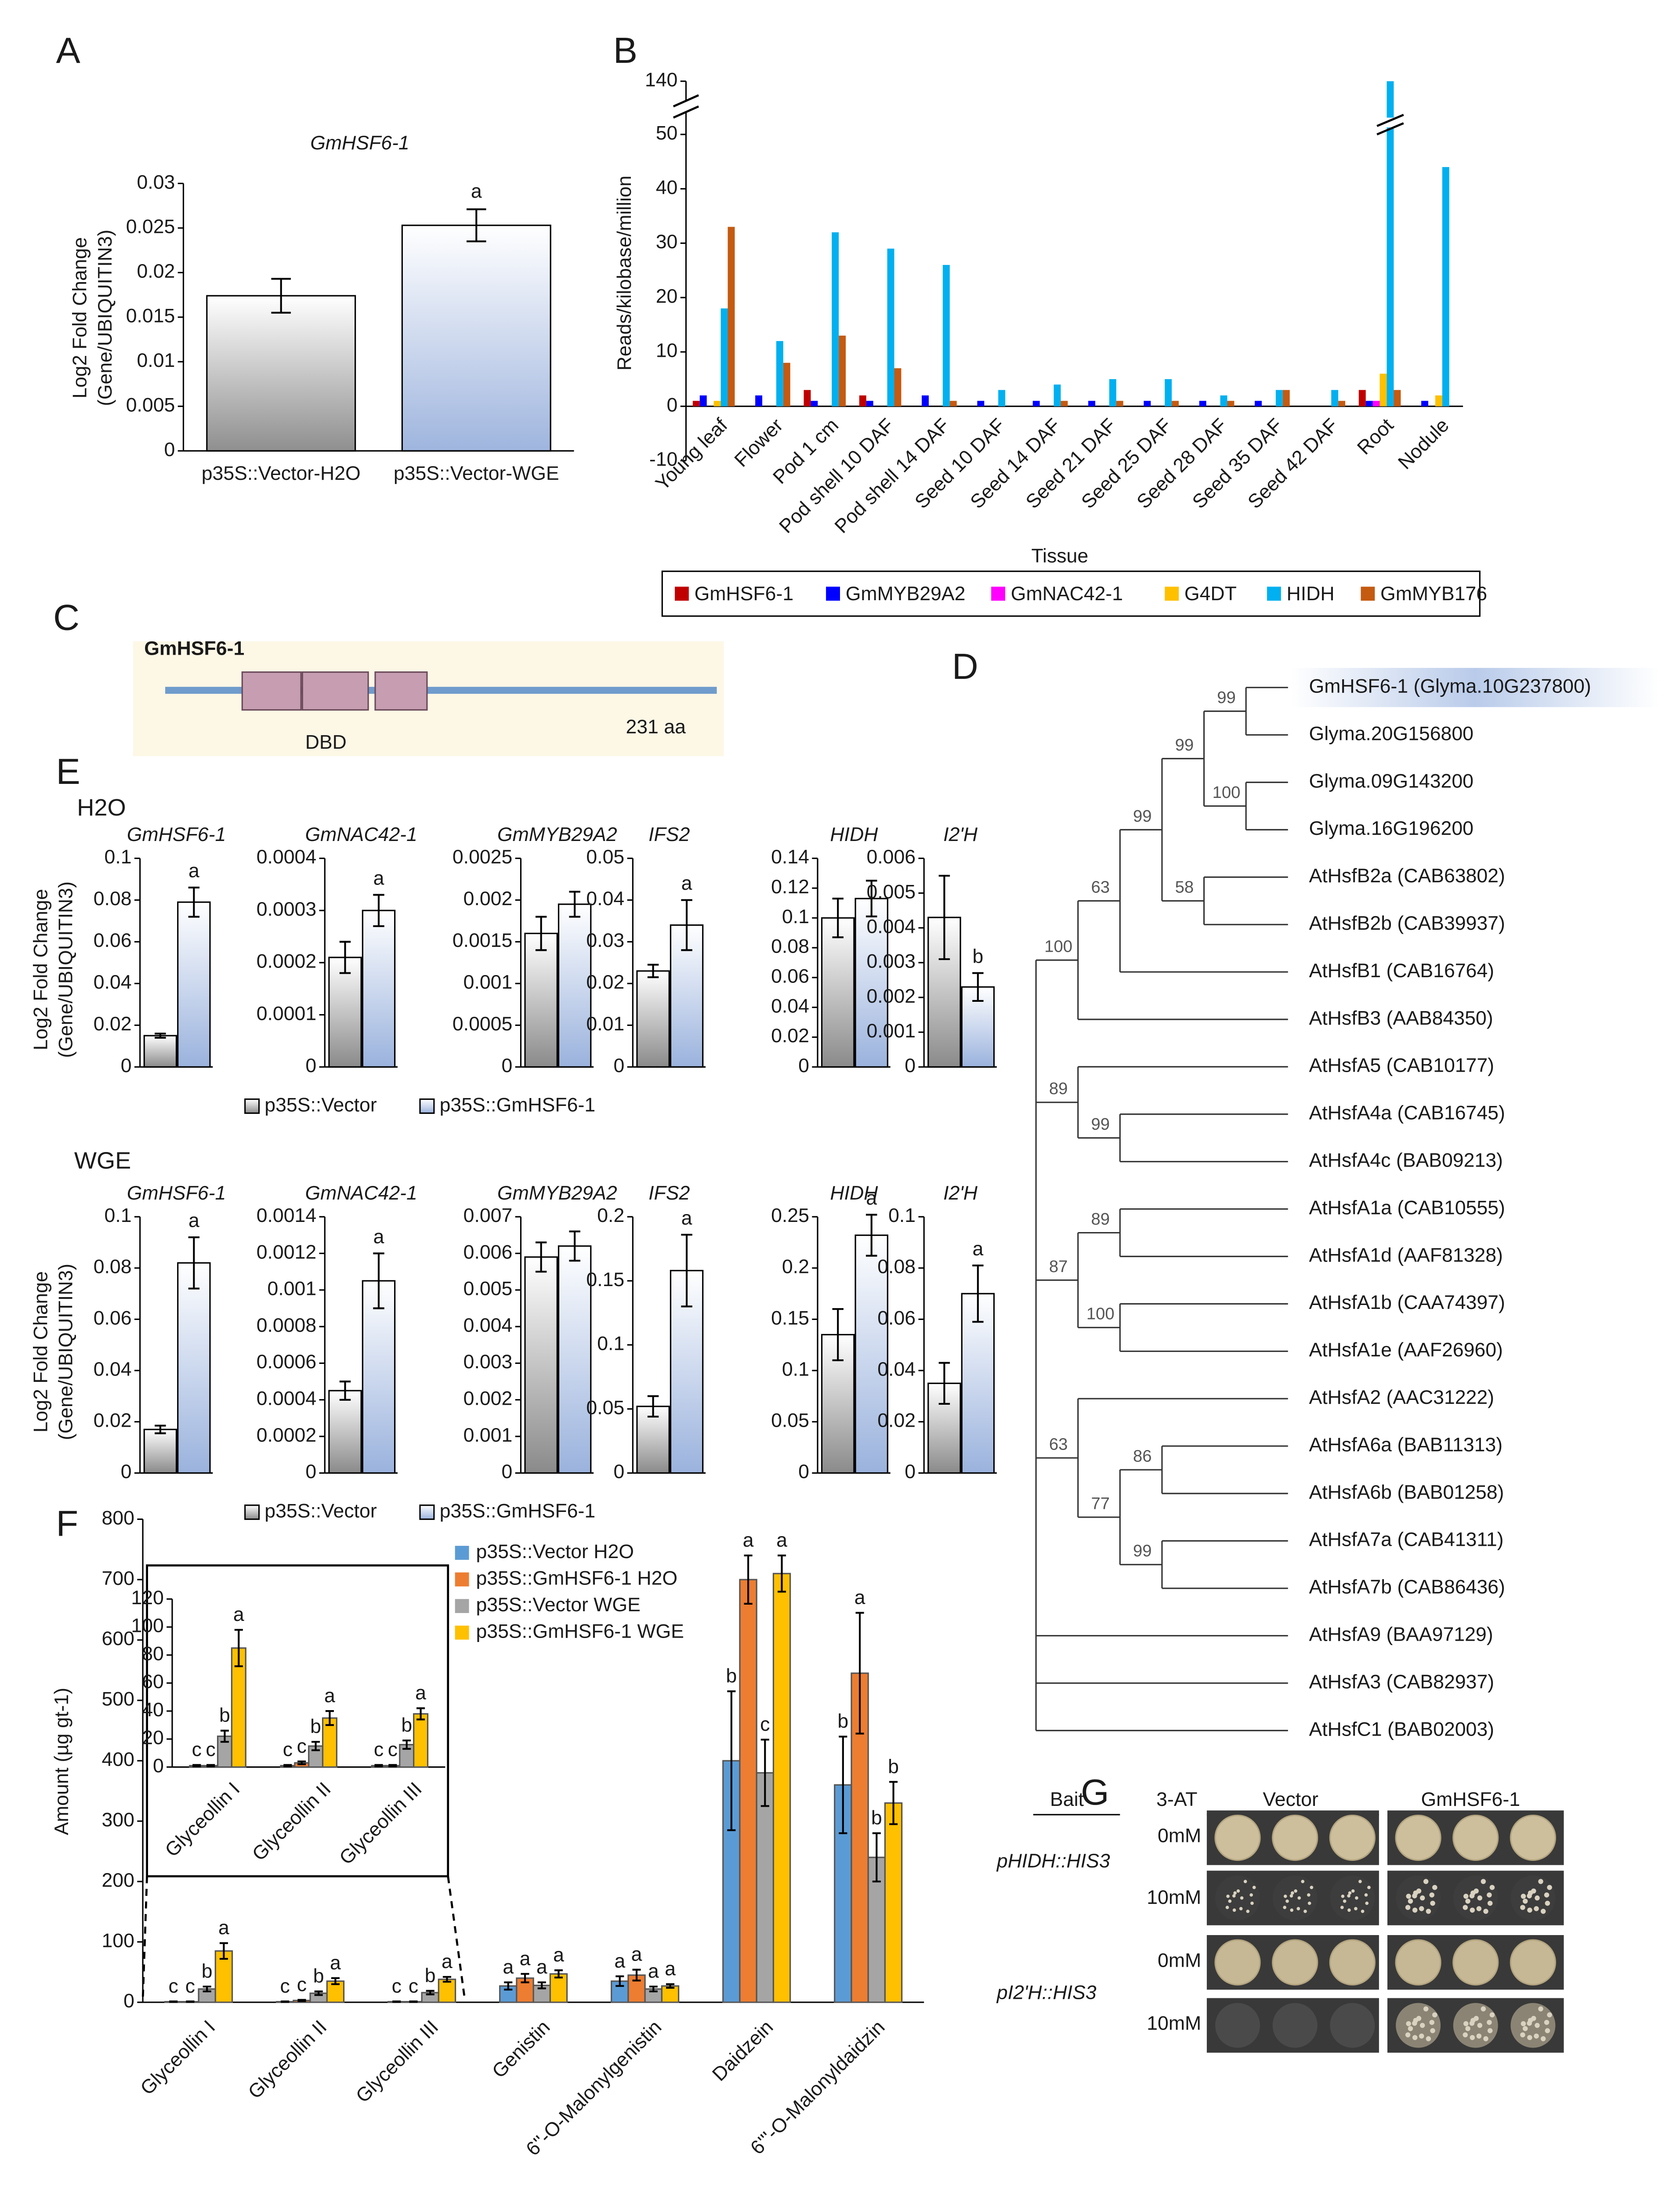 The image size is (1680, 2193). Describe the element at coordinates (669, 1193) in the screenshot. I see `panel-title: IFS2` at that location.